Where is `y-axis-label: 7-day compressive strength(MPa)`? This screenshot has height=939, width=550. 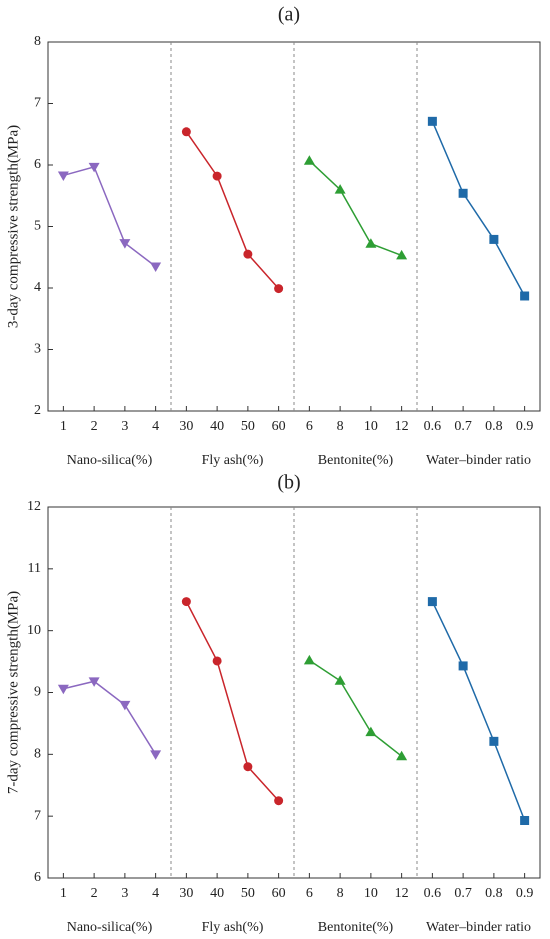 y-axis-label: 7-day compressive strength(MPa) is located at coordinates (13, 692).